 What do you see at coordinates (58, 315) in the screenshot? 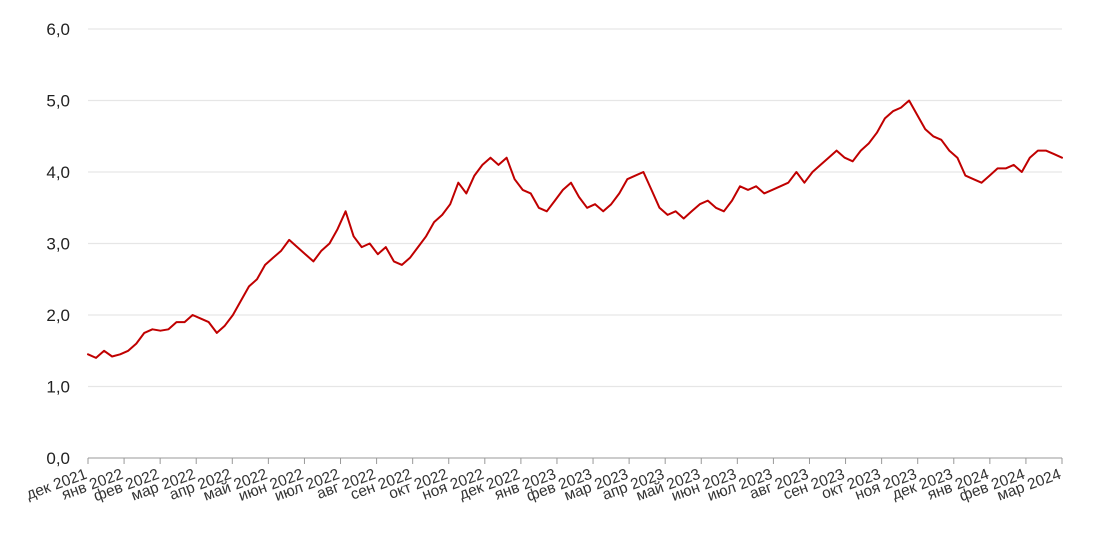
I see `y-tick-label: 2,0` at bounding box center [58, 315].